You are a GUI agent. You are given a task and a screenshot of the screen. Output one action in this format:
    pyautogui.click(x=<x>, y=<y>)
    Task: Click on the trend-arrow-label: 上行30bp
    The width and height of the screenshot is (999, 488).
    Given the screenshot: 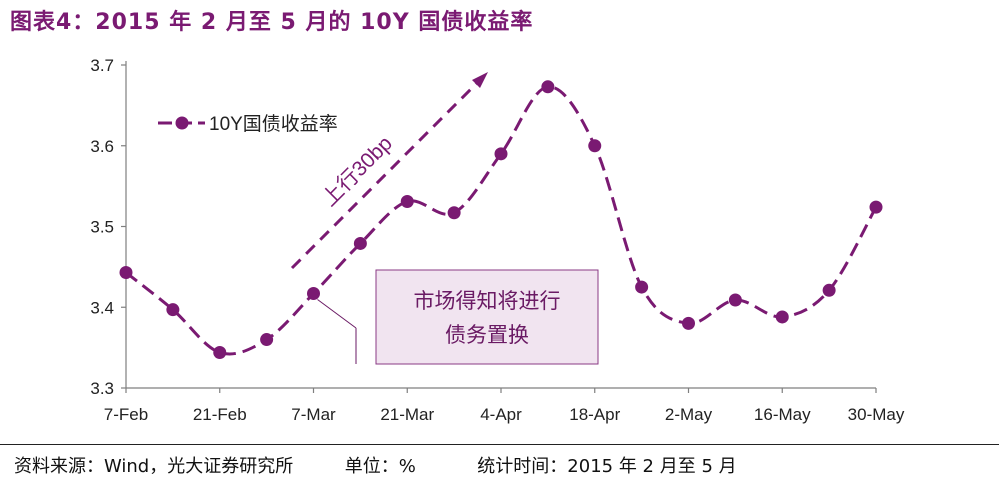 What is the action you would take?
    pyautogui.click(x=357, y=171)
    